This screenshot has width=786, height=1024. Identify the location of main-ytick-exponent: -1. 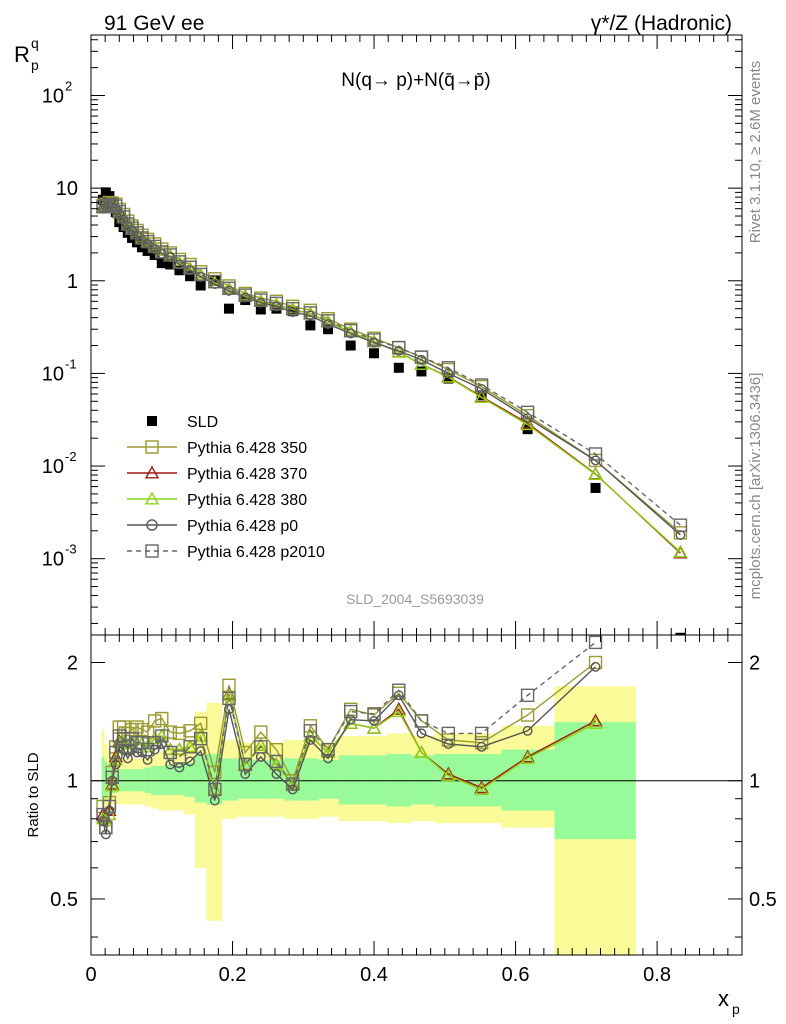
(71, 363).